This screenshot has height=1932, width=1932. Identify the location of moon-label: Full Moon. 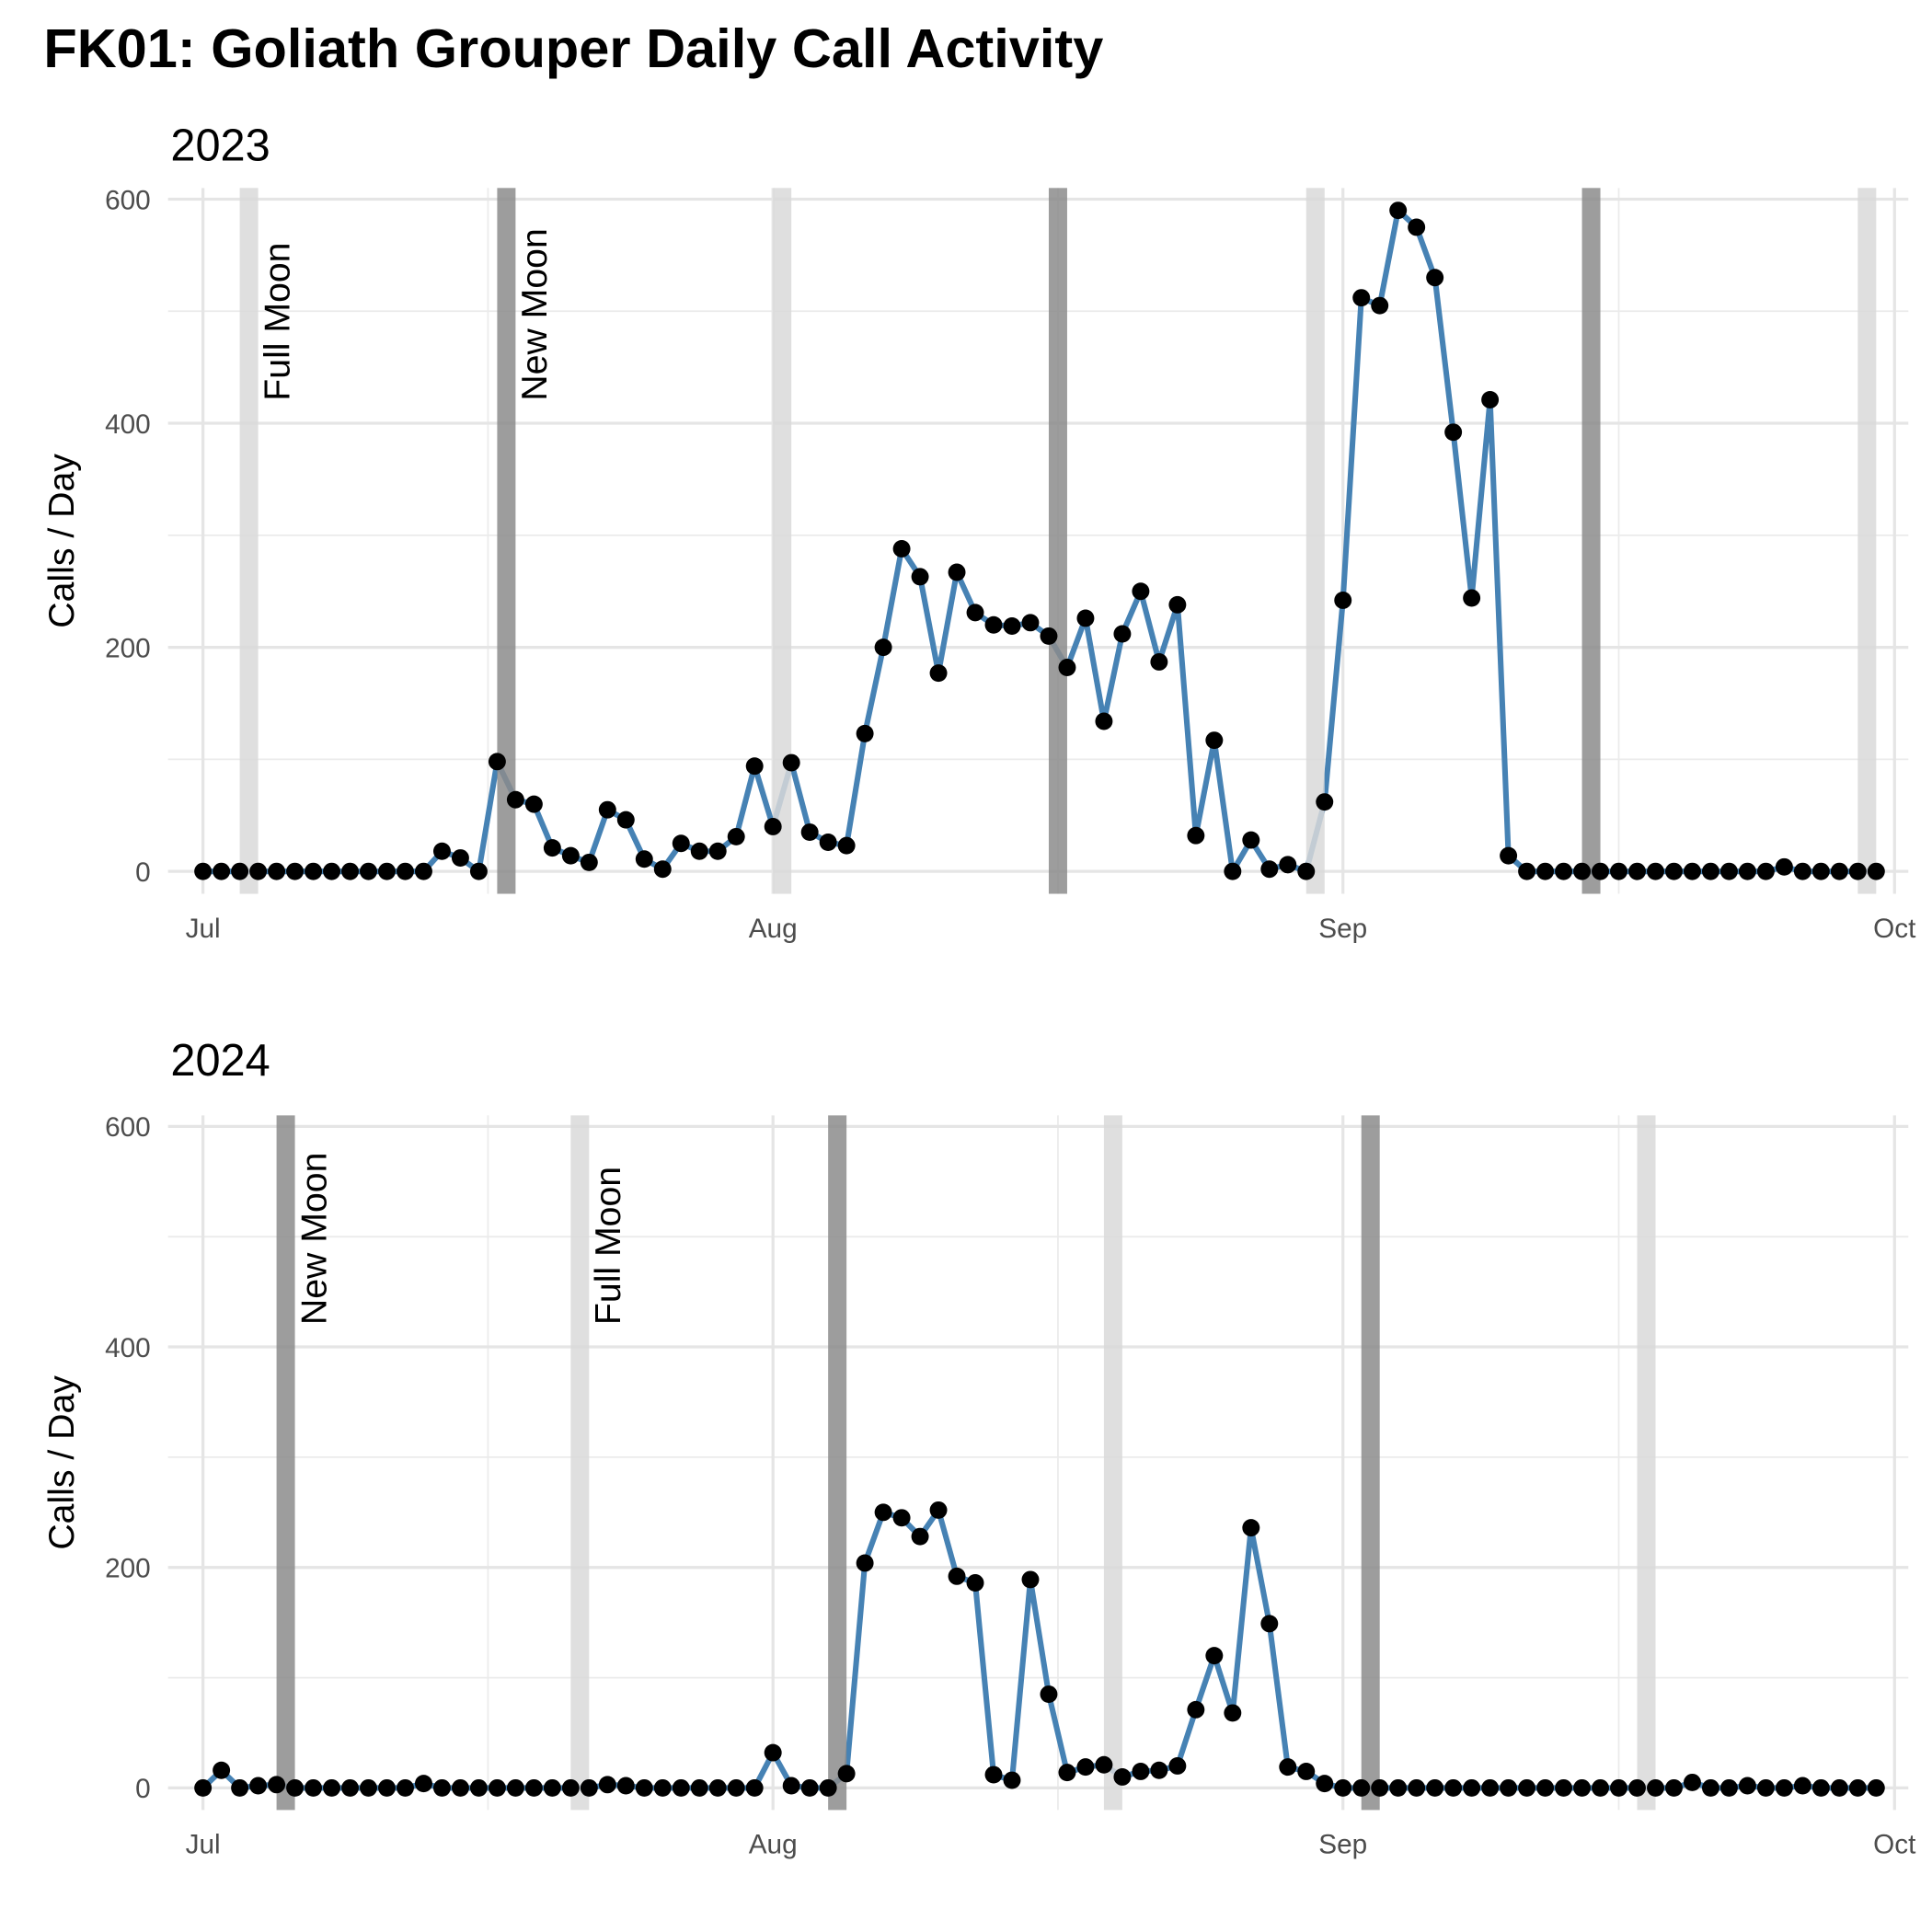
(608, 1246).